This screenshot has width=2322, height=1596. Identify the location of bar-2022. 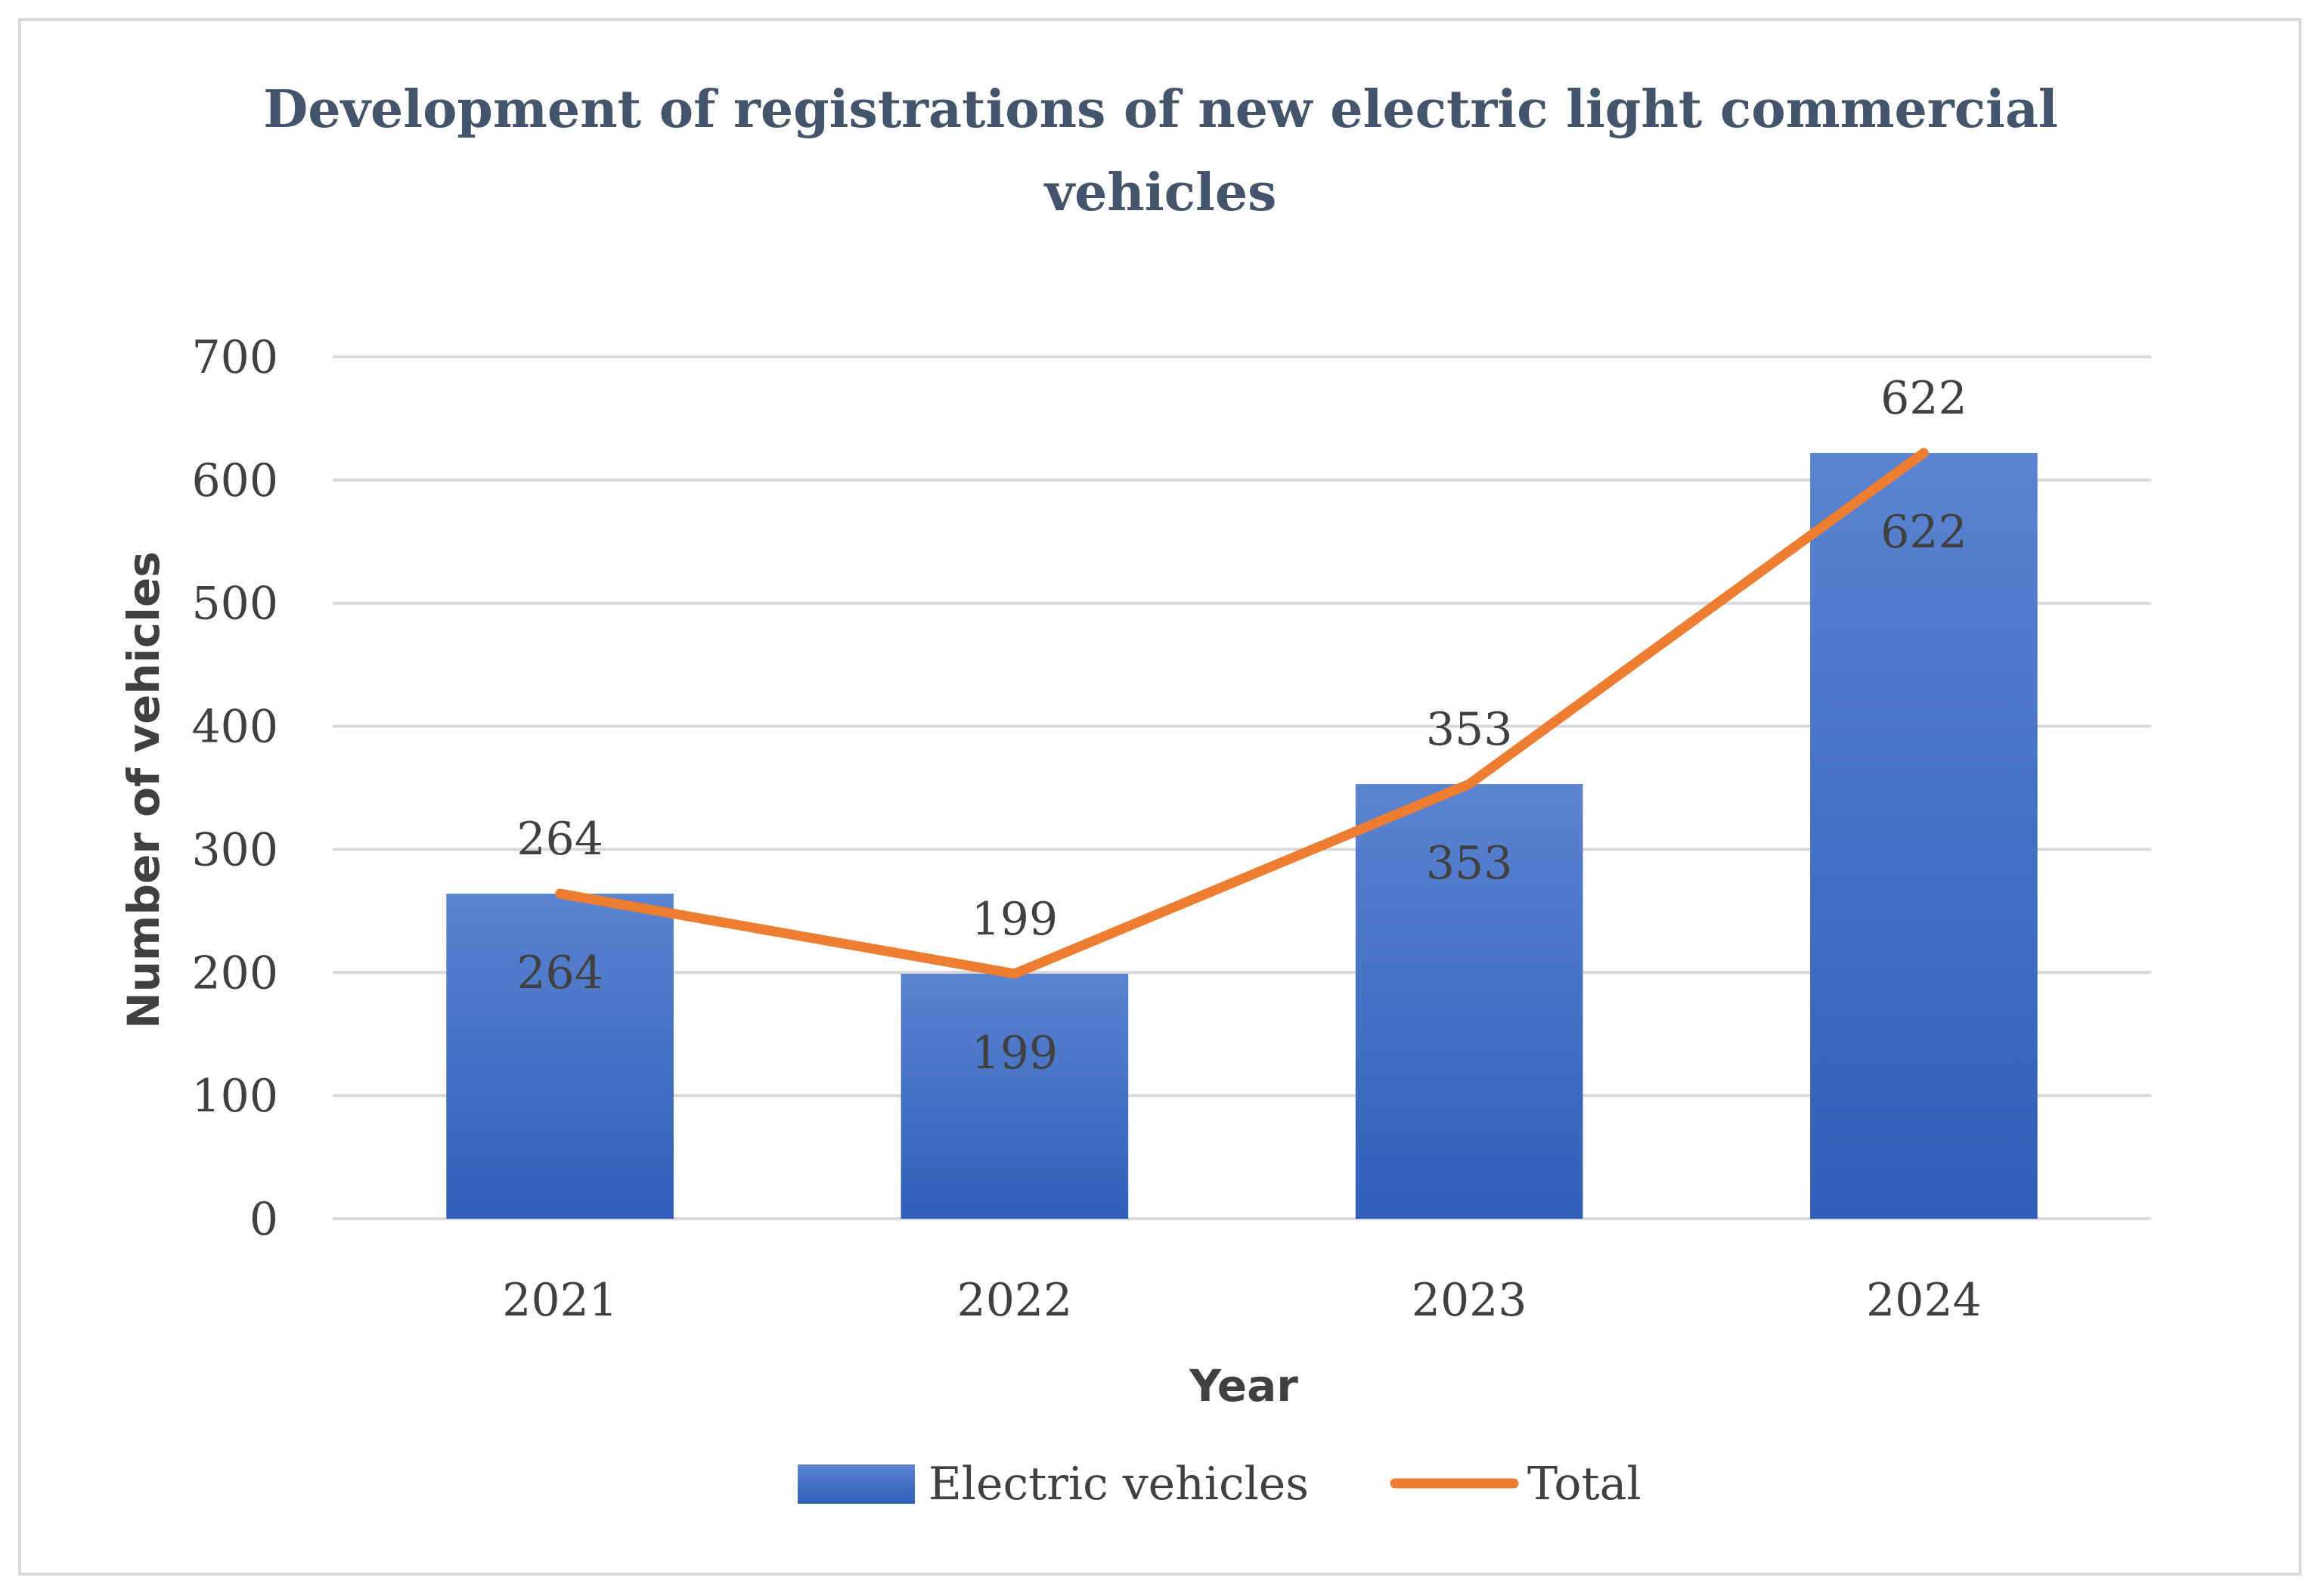
(1015, 1096).